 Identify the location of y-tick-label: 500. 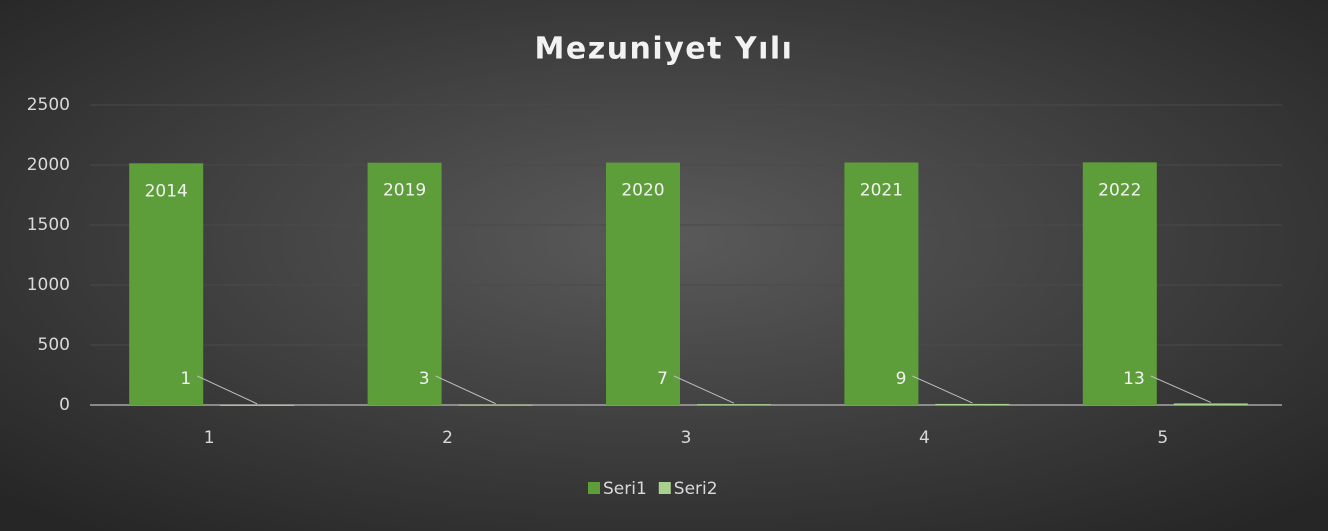
(54, 345).